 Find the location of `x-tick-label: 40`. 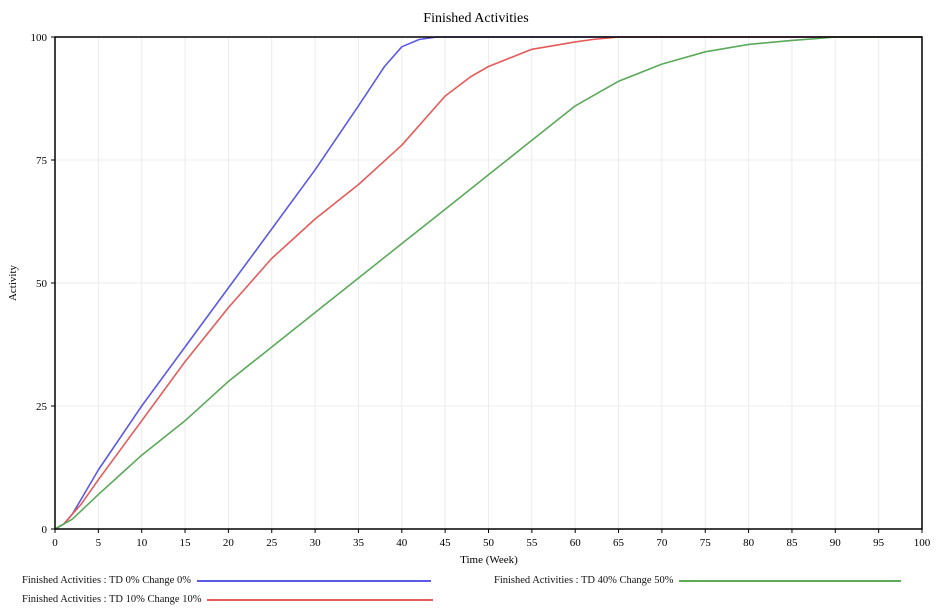

x-tick-label: 40 is located at coordinates (402, 543).